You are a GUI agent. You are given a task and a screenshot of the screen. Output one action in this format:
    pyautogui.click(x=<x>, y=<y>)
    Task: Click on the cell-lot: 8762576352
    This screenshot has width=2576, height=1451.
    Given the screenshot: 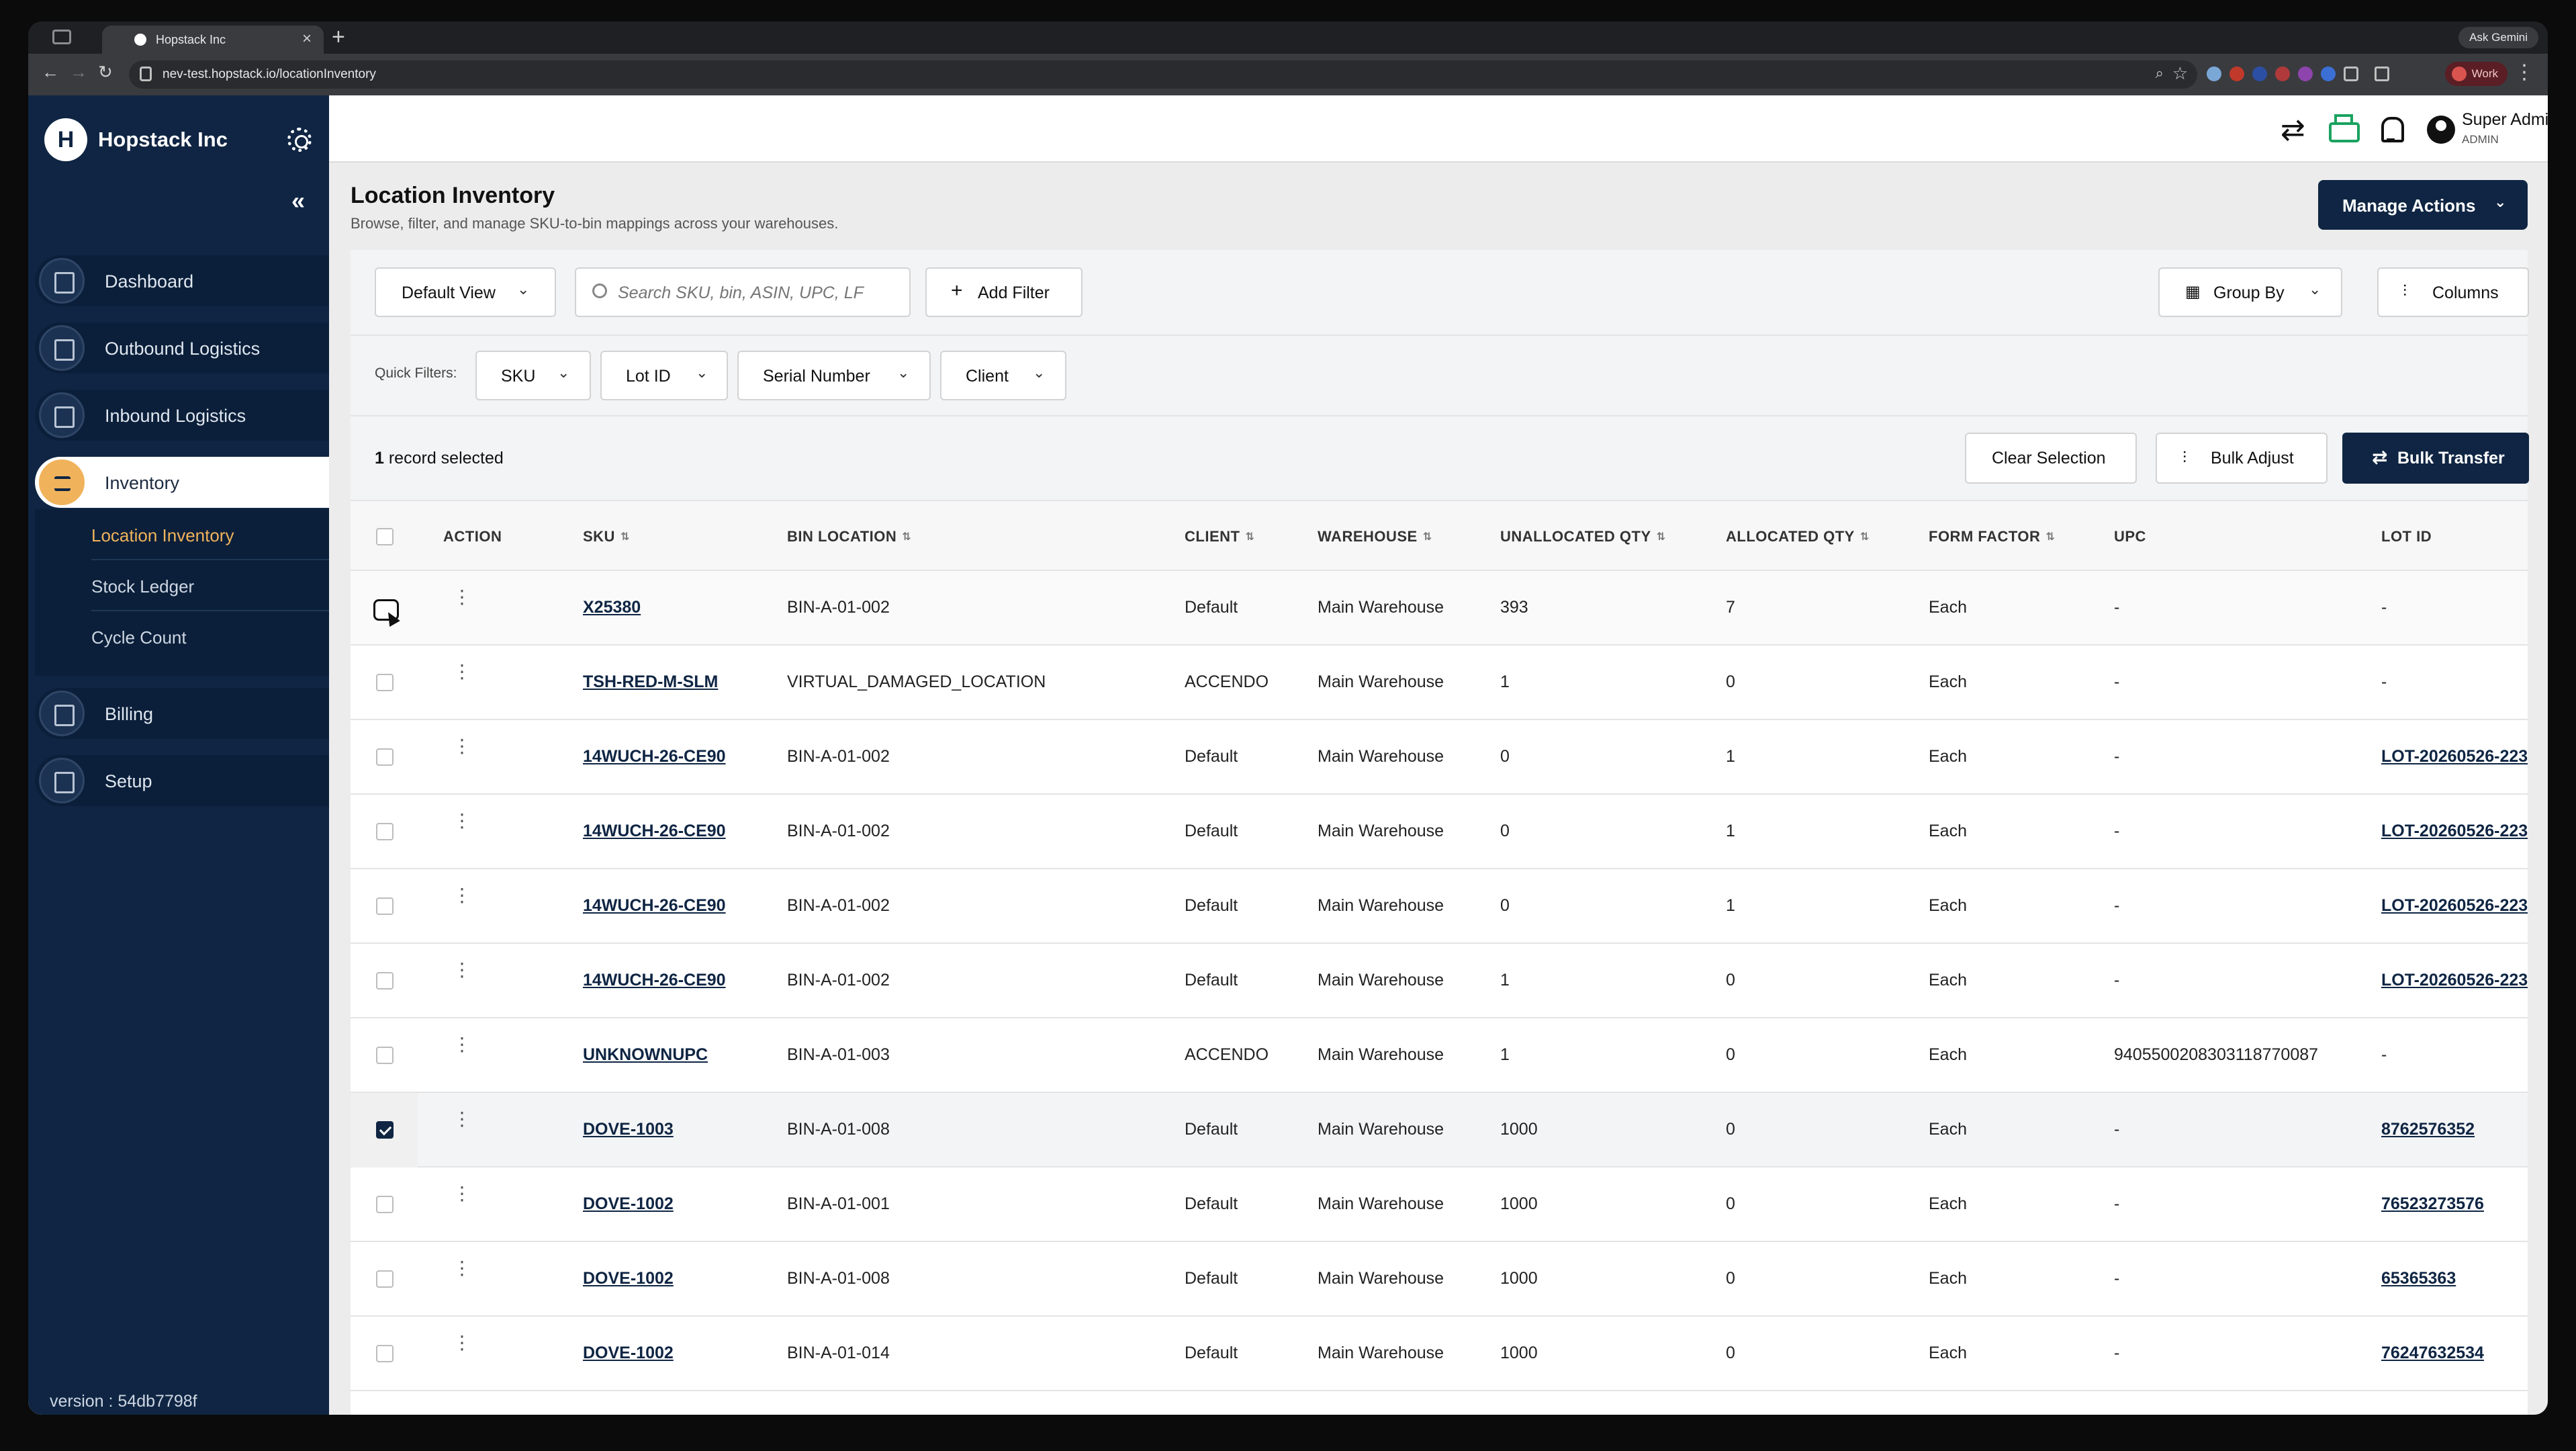 What is the action you would take?
    pyautogui.click(x=2428, y=1129)
    